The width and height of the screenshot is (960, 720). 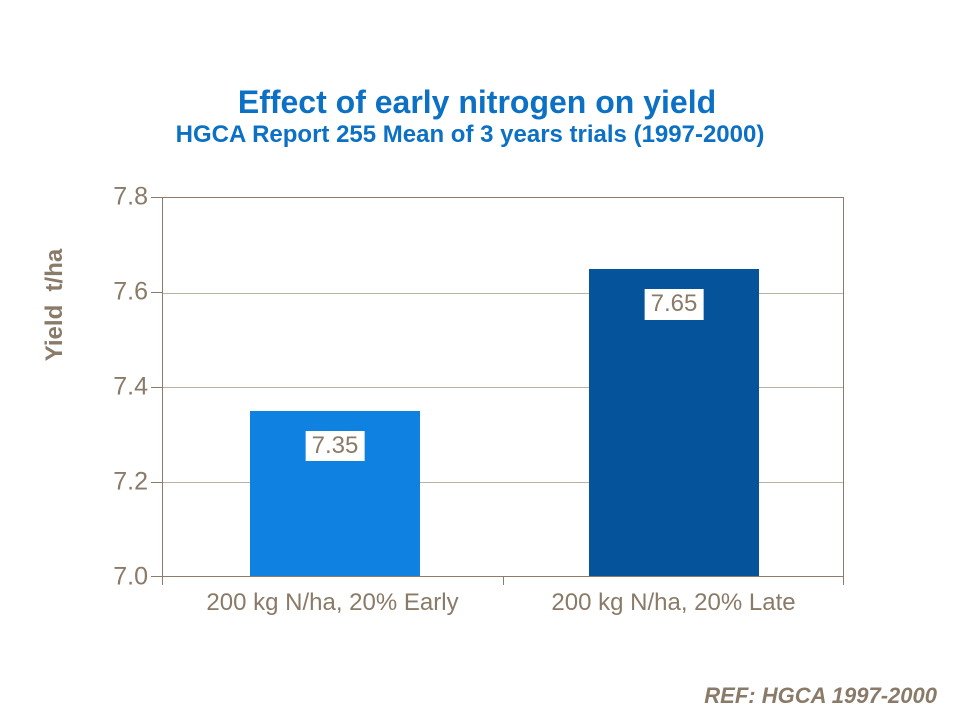 What do you see at coordinates (130, 291) in the screenshot?
I see `y-tick-label: 7.6` at bounding box center [130, 291].